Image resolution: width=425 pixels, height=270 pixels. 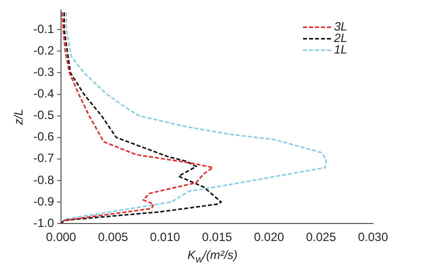 I want to click on x-tick-label: 0.020, so click(x=269, y=237).